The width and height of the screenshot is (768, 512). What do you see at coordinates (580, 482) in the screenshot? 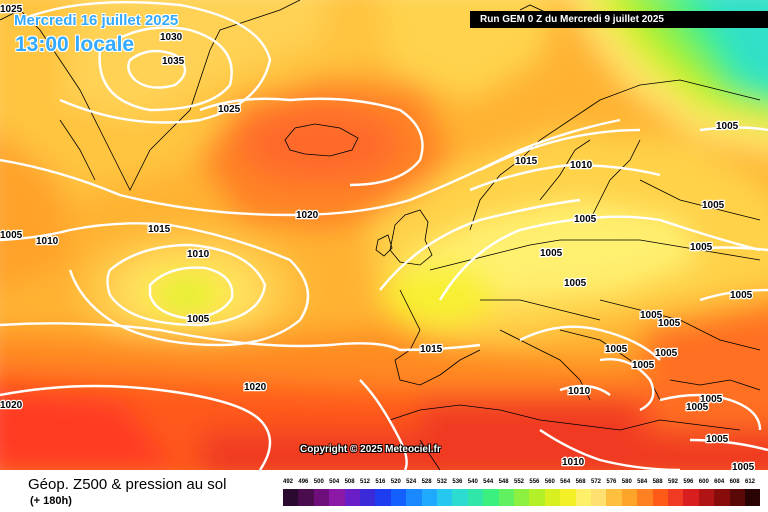
I see `scale-tick-label: 568` at bounding box center [580, 482].